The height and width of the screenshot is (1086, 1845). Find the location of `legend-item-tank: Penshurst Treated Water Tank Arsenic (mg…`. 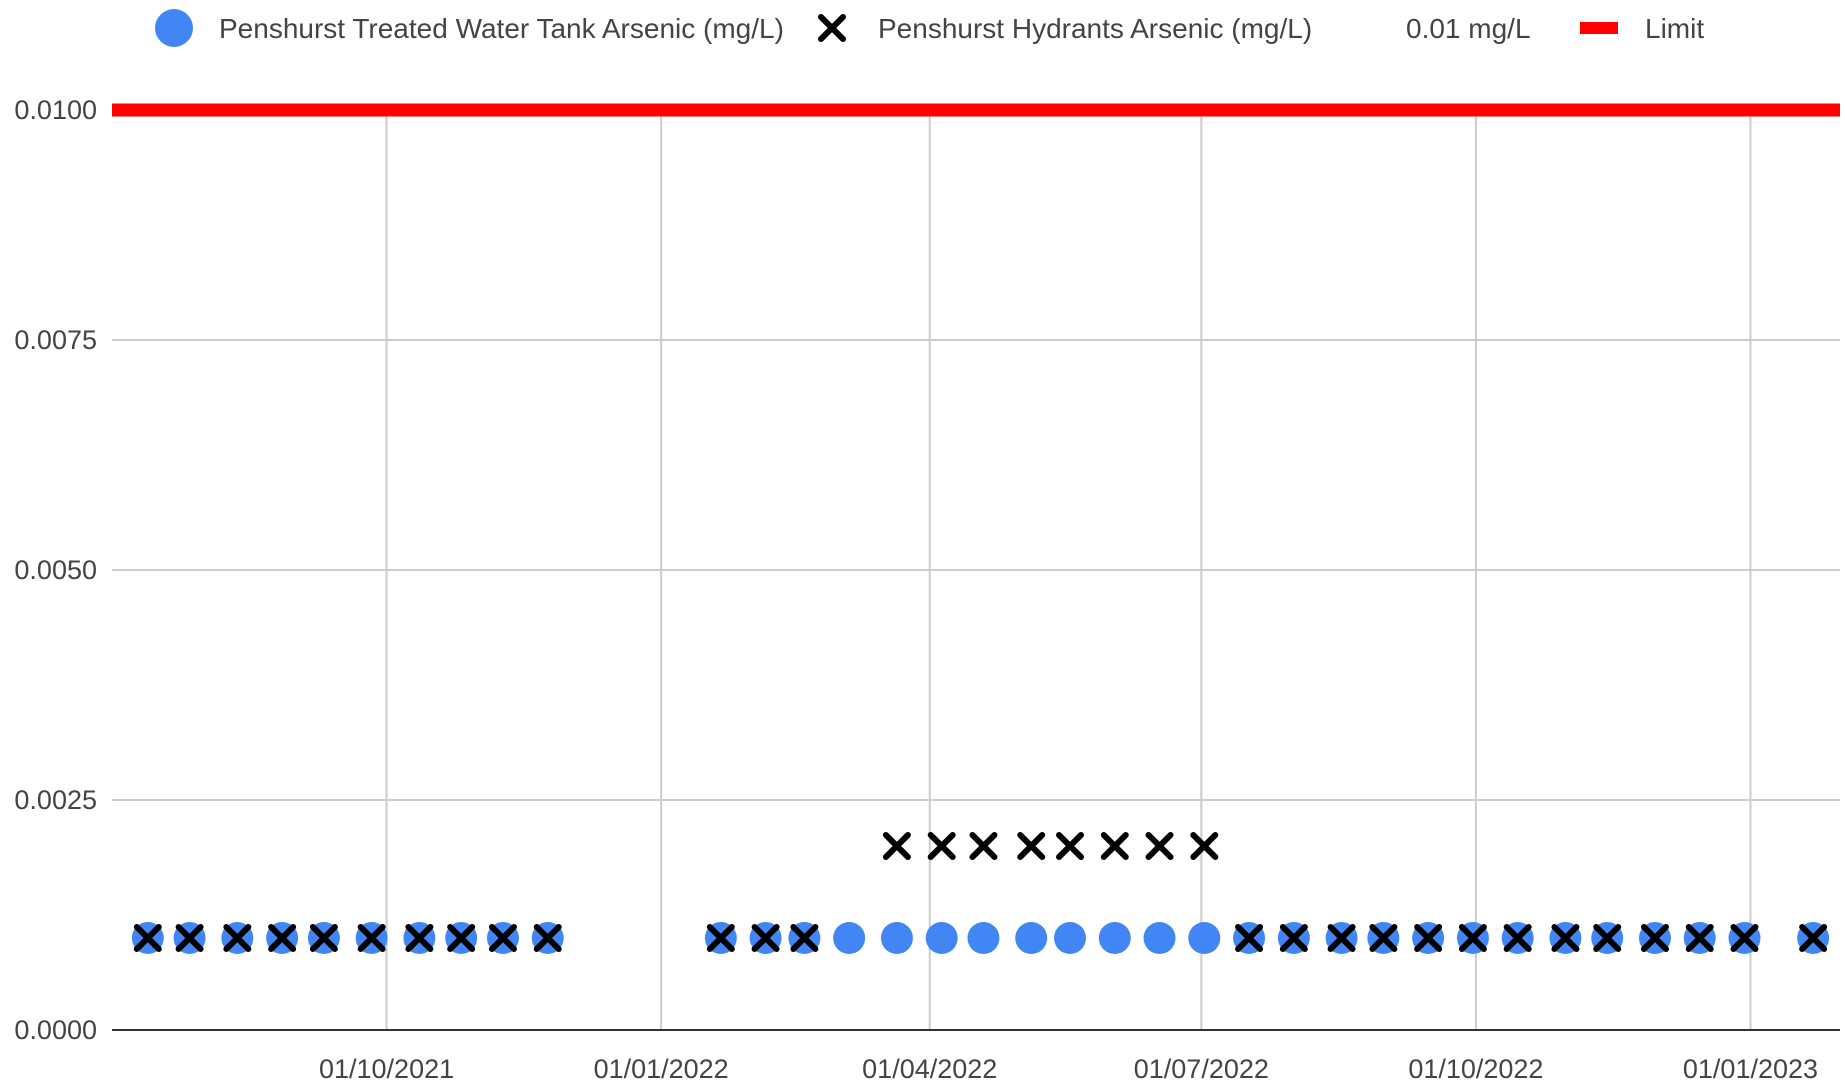

legend-item-tank: Penshurst Treated Water Tank Arsenic (mg… is located at coordinates (469, 28).